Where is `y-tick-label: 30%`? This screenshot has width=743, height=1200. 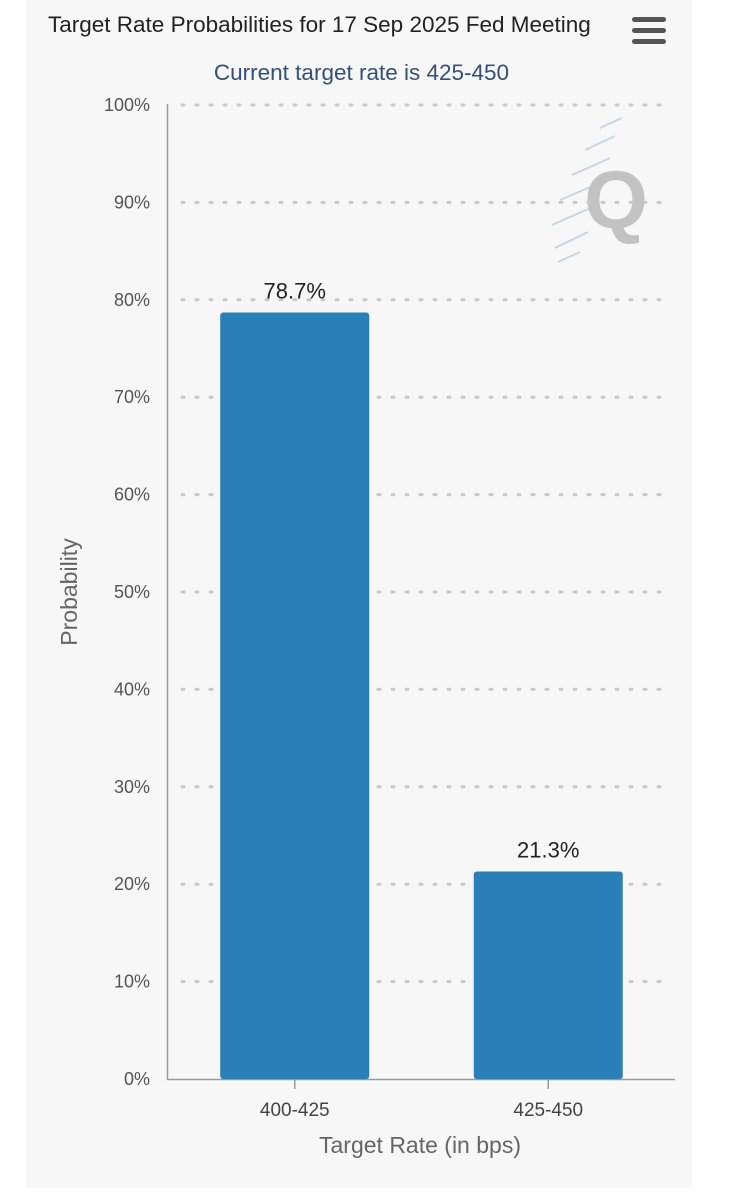
y-tick-label: 30% is located at coordinates (132, 787).